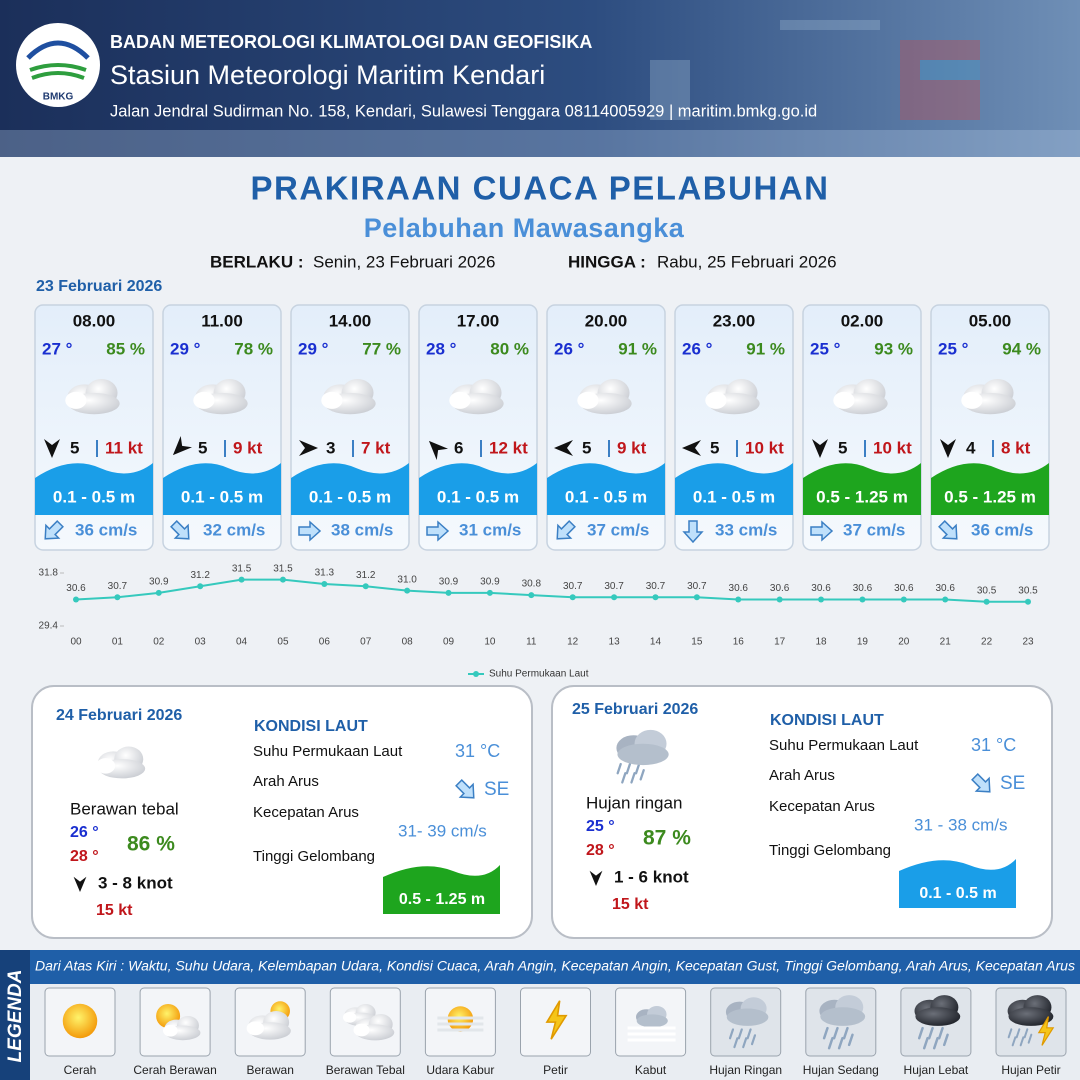 This screenshot has width=1080, height=1080. What do you see at coordinates (862, 320) in the screenshot?
I see `time: 02.00` at bounding box center [862, 320].